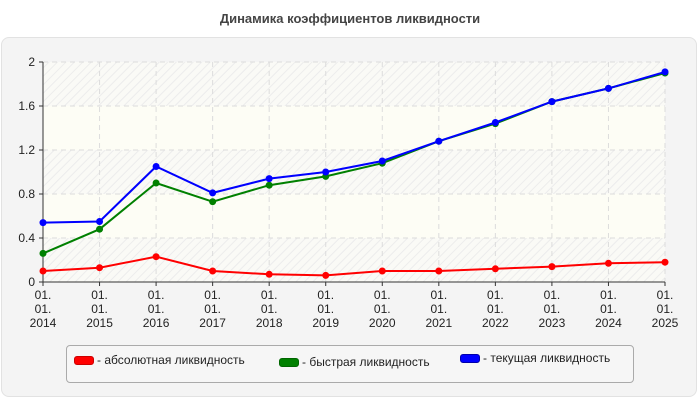 Image resolution: width=700 pixels, height=400 pixels. What do you see at coordinates (470, 358) in the screenshot?
I see `legend-swatch-blue` at bounding box center [470, 358].